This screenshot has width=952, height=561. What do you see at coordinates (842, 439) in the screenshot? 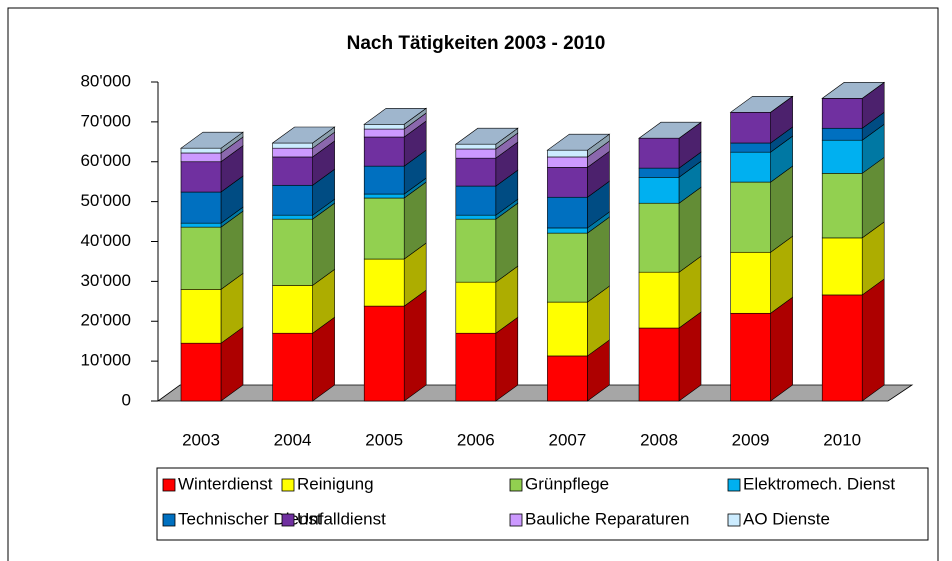
I see `x-tick-label: 2010` at bounding box center [842, 439].